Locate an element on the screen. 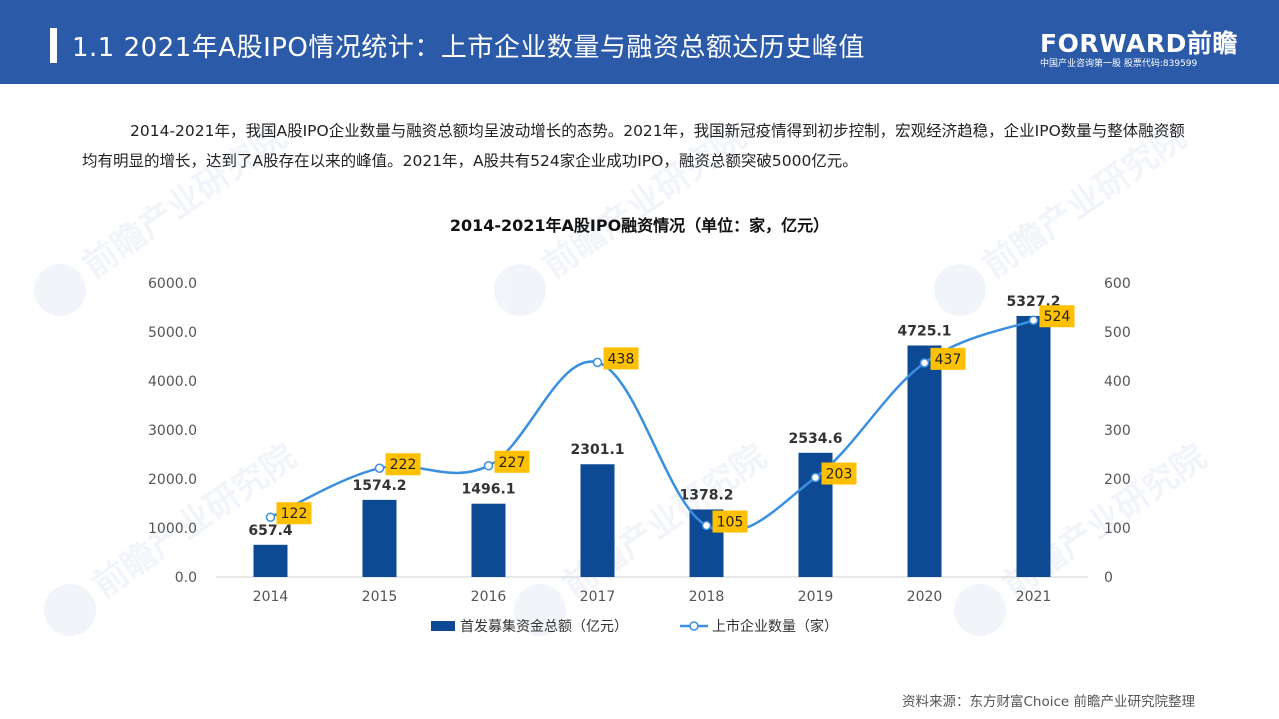 The image size is (1279, 719). x-axis-tick-label: 2015 is located at coordinates (380, 597).